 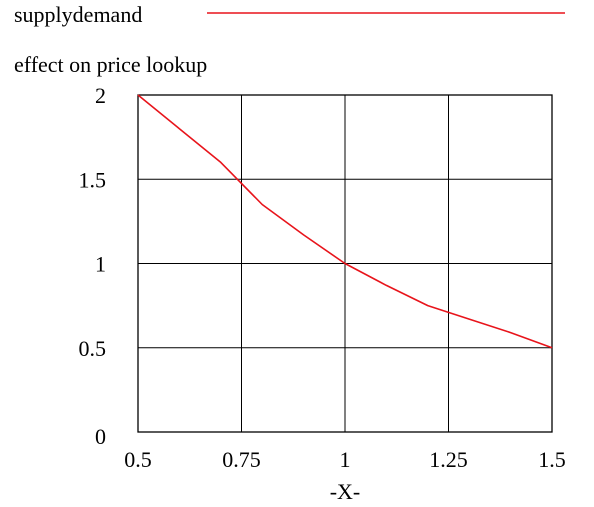 What do you see at coordinates (100, 264) in the screenshot?
I see `y-tick-label: 1` at bounding box center [100, 264].